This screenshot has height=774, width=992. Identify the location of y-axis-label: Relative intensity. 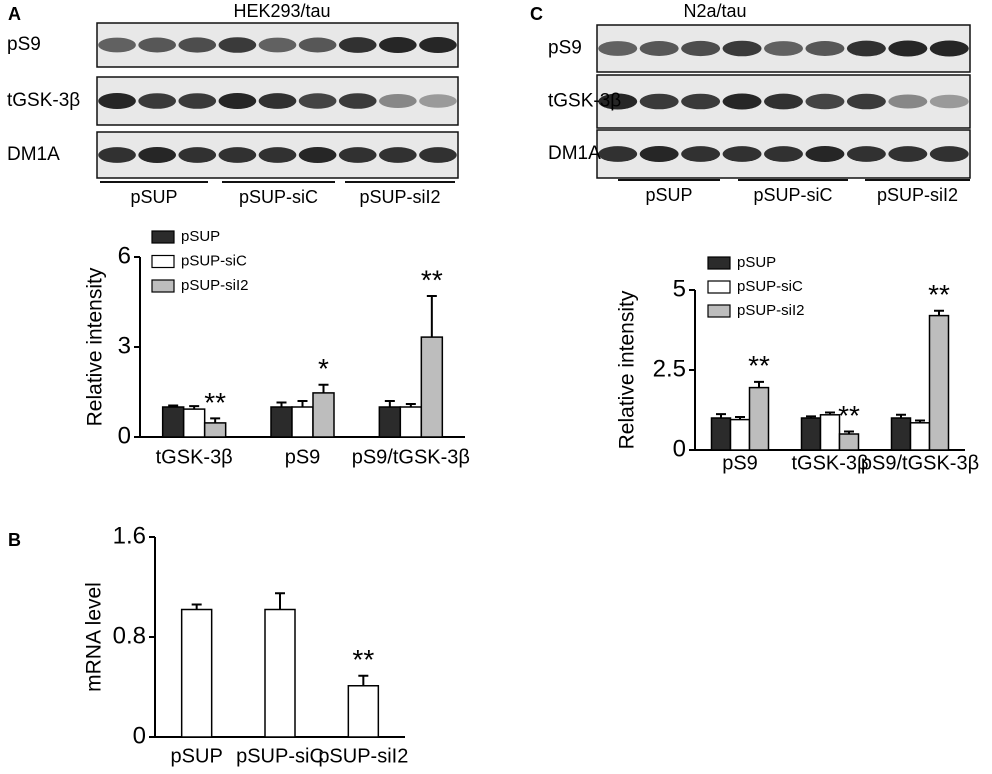
(627, 369).